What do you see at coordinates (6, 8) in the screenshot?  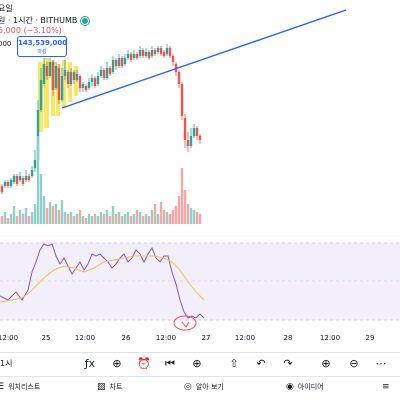 I see `day-label: 요일` at bounding box center [6, 8].